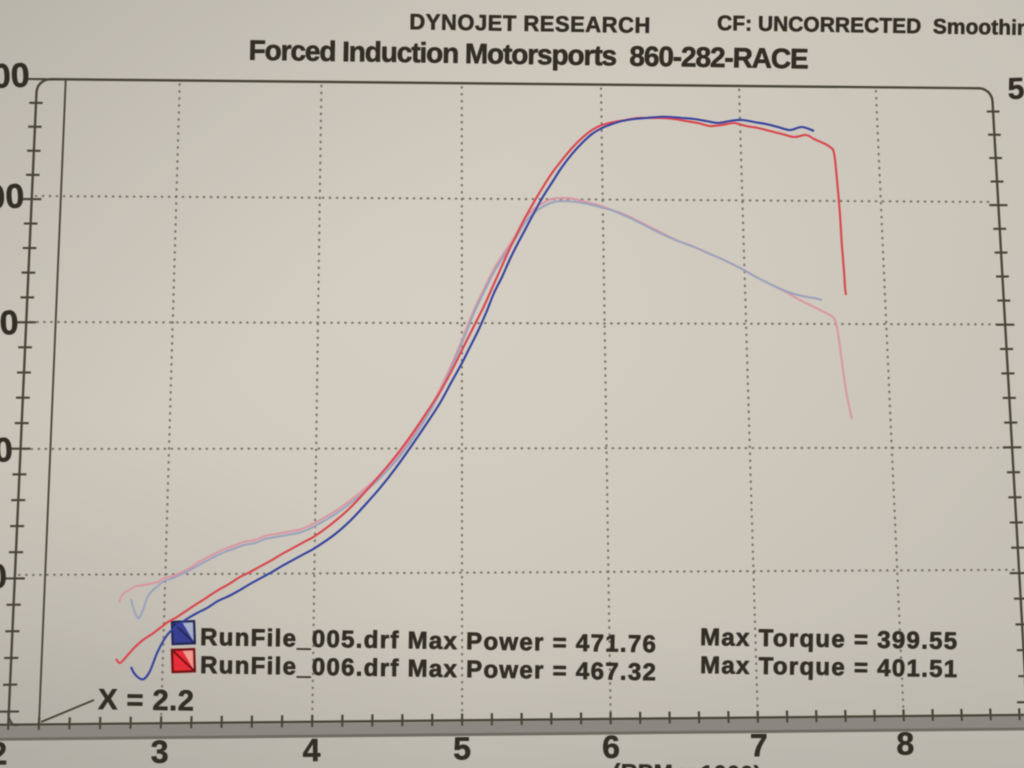 This screenshot has height=768, width=1024. What do you see at coordinates (12, 197) in the screenshot?
I see `svg-text: 400` at bounding box center [12, 197].